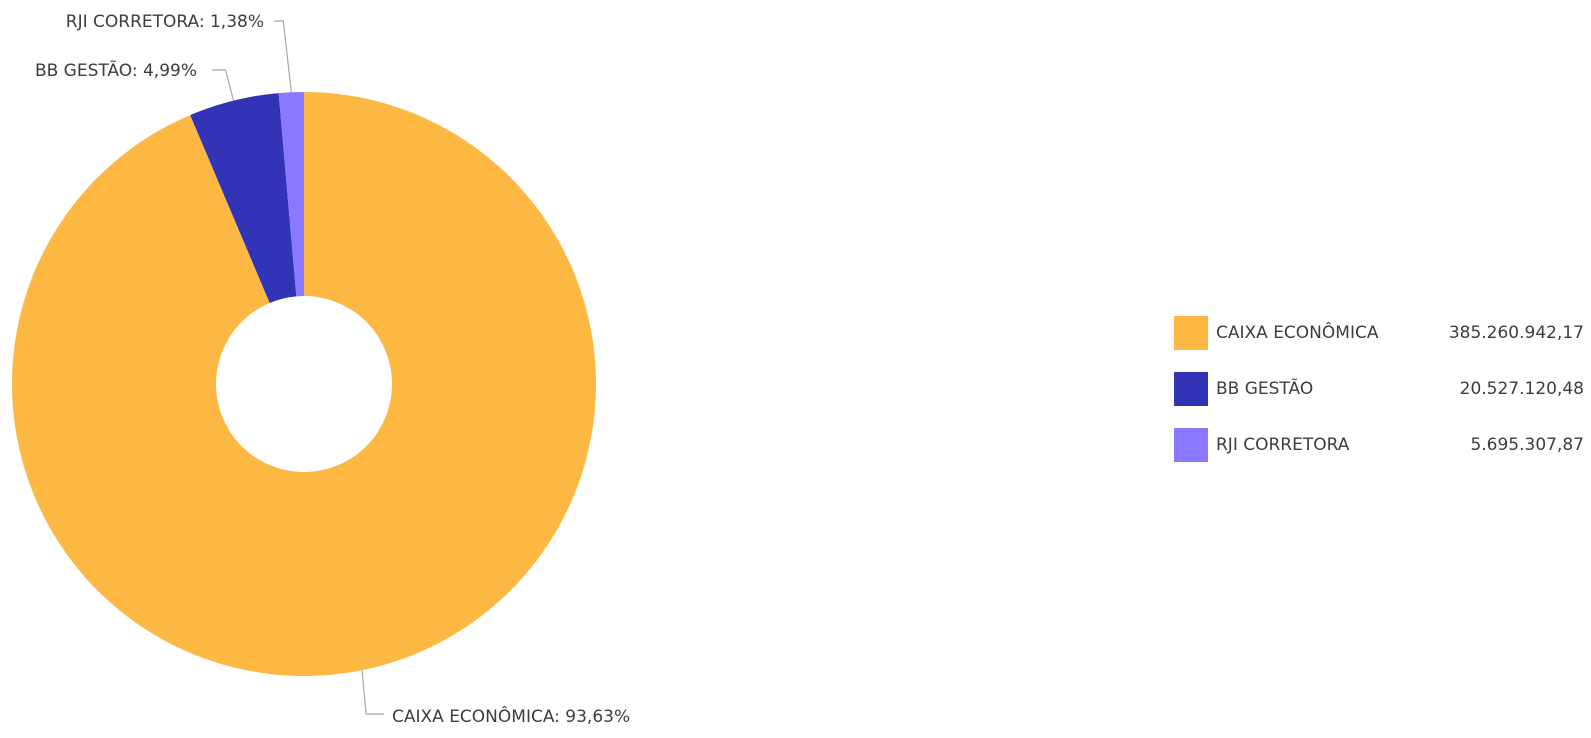  What do you see at coordinates (1191, 333) in the screenshot?
I see `legend-swatch-caixa` at bounding box center [1191, 333].